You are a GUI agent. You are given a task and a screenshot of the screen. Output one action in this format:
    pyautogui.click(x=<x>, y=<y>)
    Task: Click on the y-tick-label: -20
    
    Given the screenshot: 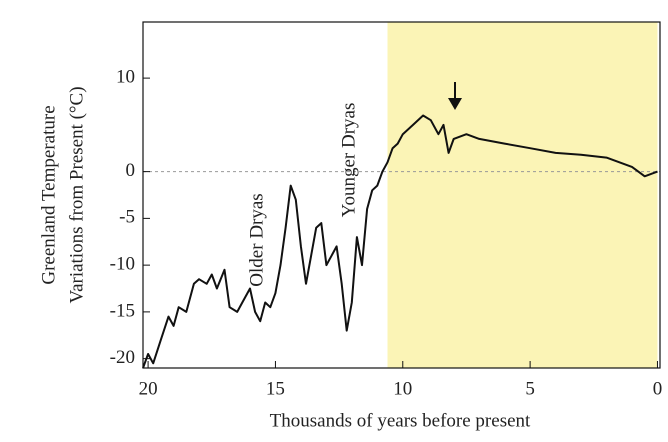 What is the action you would take?
    pyautogui.click(x=122, y=357)
    